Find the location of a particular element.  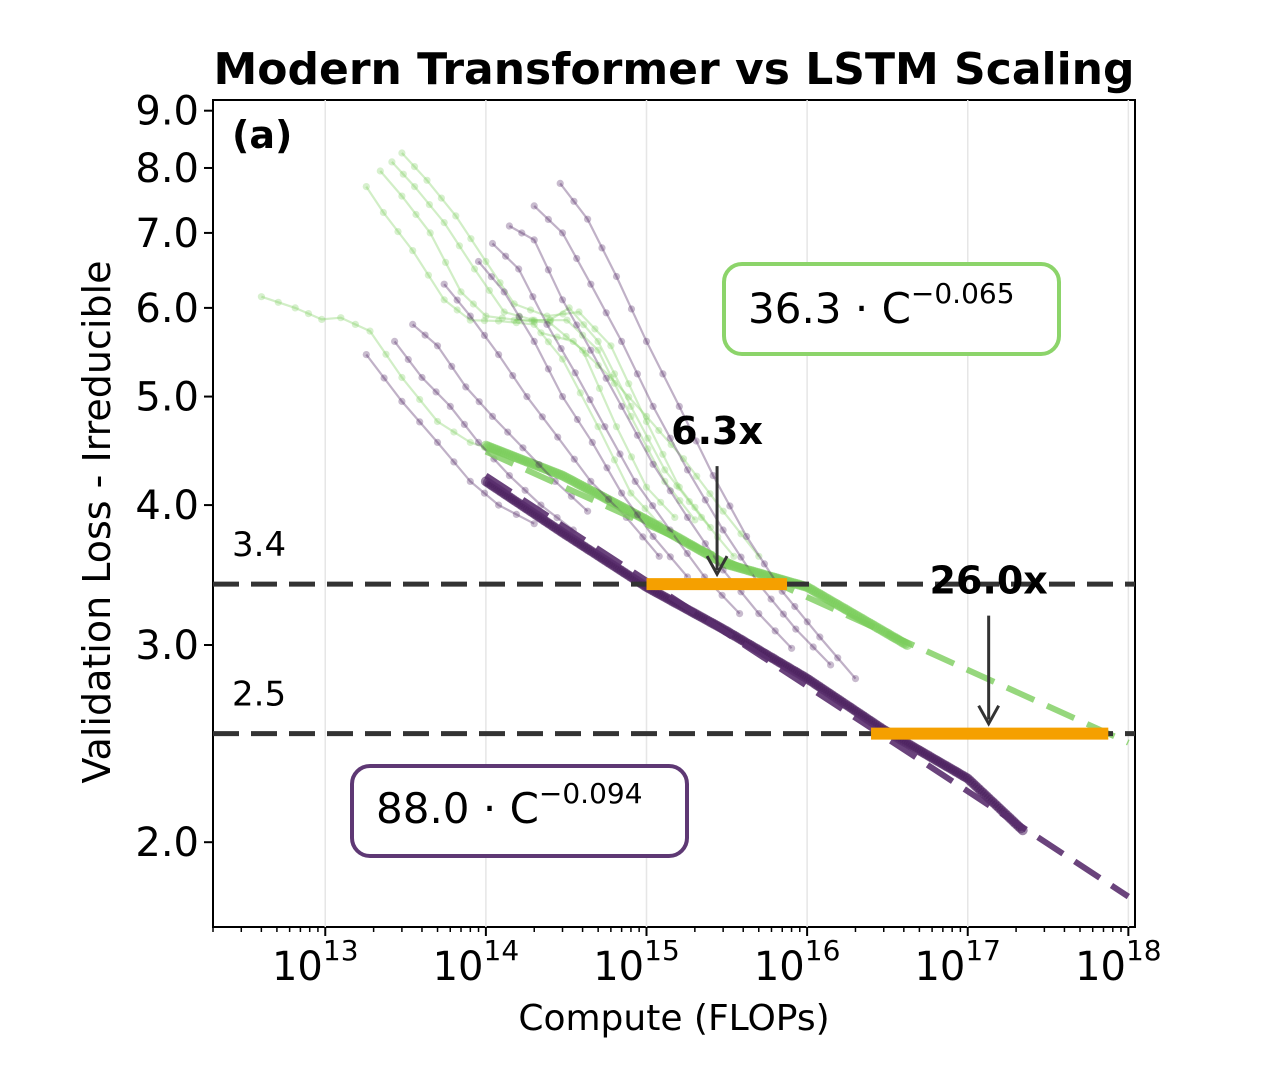

x-tick-label-2: 1015 is located at coordinates (636, 962).